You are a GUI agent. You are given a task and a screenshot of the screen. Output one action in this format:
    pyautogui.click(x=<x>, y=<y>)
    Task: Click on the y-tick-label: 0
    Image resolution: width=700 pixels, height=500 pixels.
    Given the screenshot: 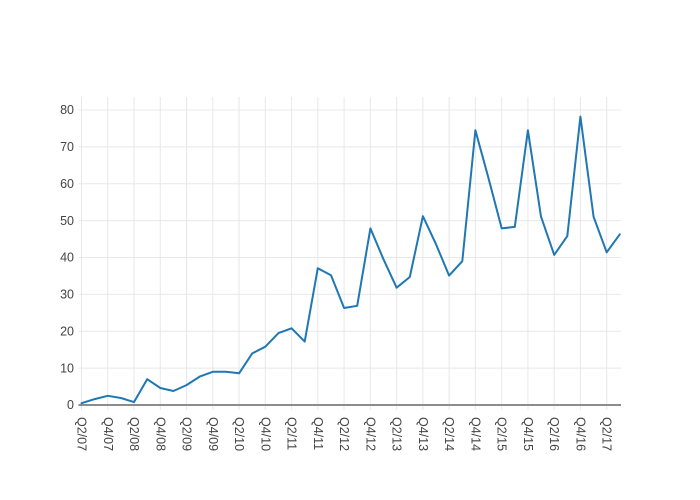 What is the action you would take?
    pyautogui.click(x=70, y=405)
    